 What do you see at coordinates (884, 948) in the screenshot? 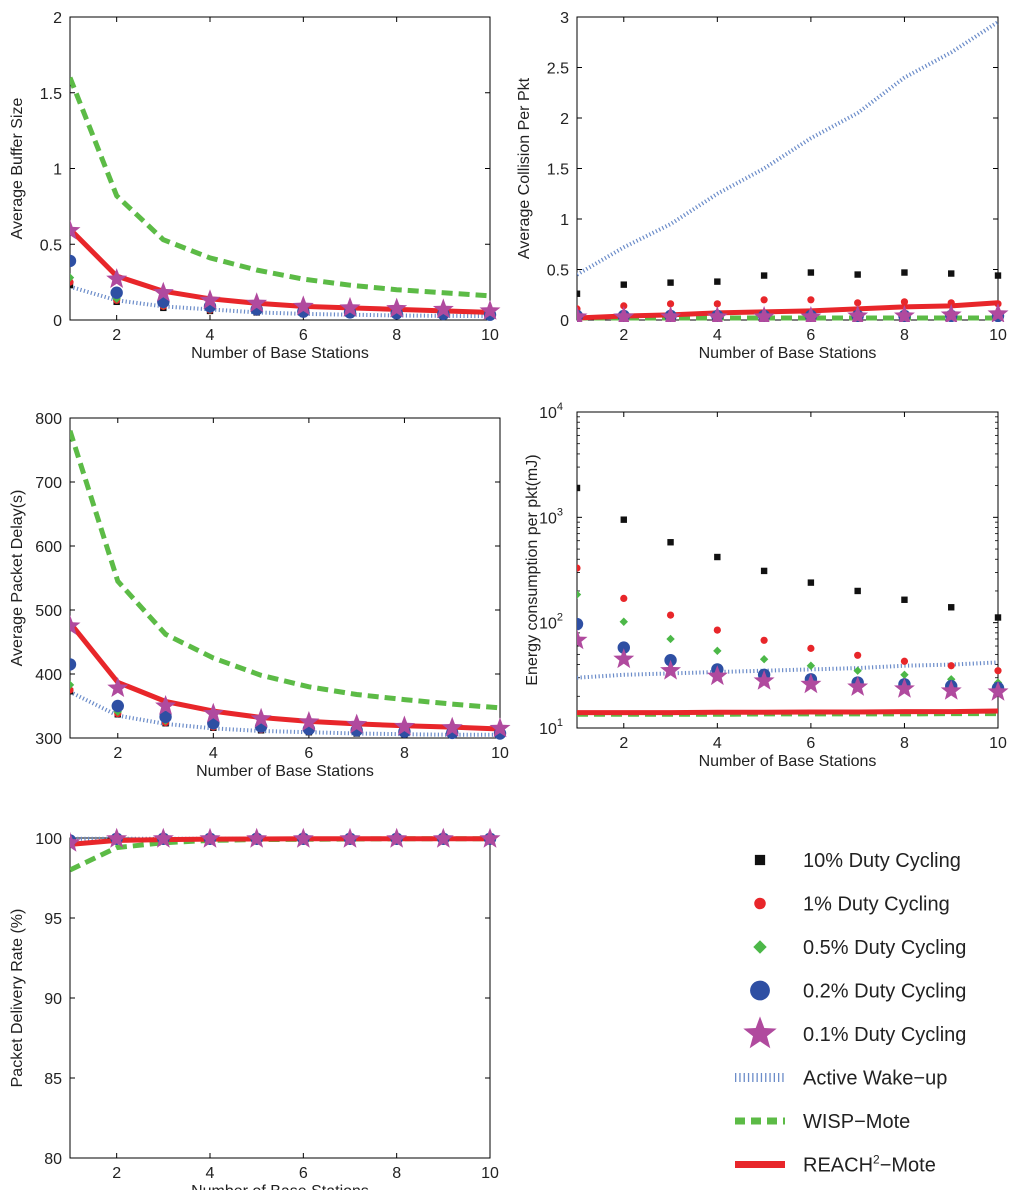
I see `legend-label: 0.5% Duty Cycling` at bounding box center [884, 948].